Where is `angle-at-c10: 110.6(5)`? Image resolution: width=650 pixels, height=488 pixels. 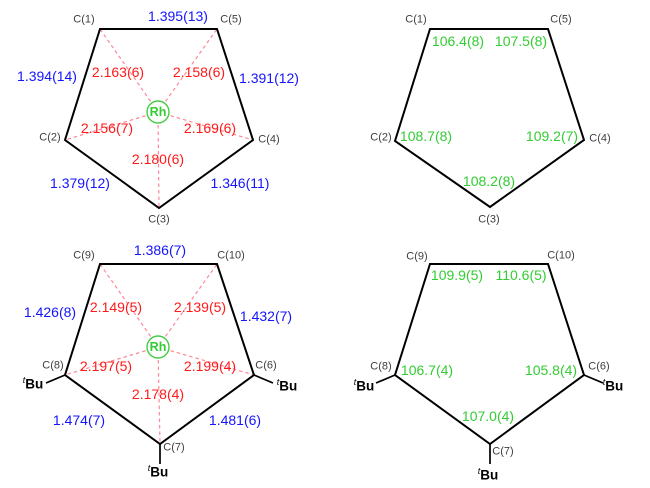
angle-at-c10: 110.6(5) is located at coordinates (521, 275).